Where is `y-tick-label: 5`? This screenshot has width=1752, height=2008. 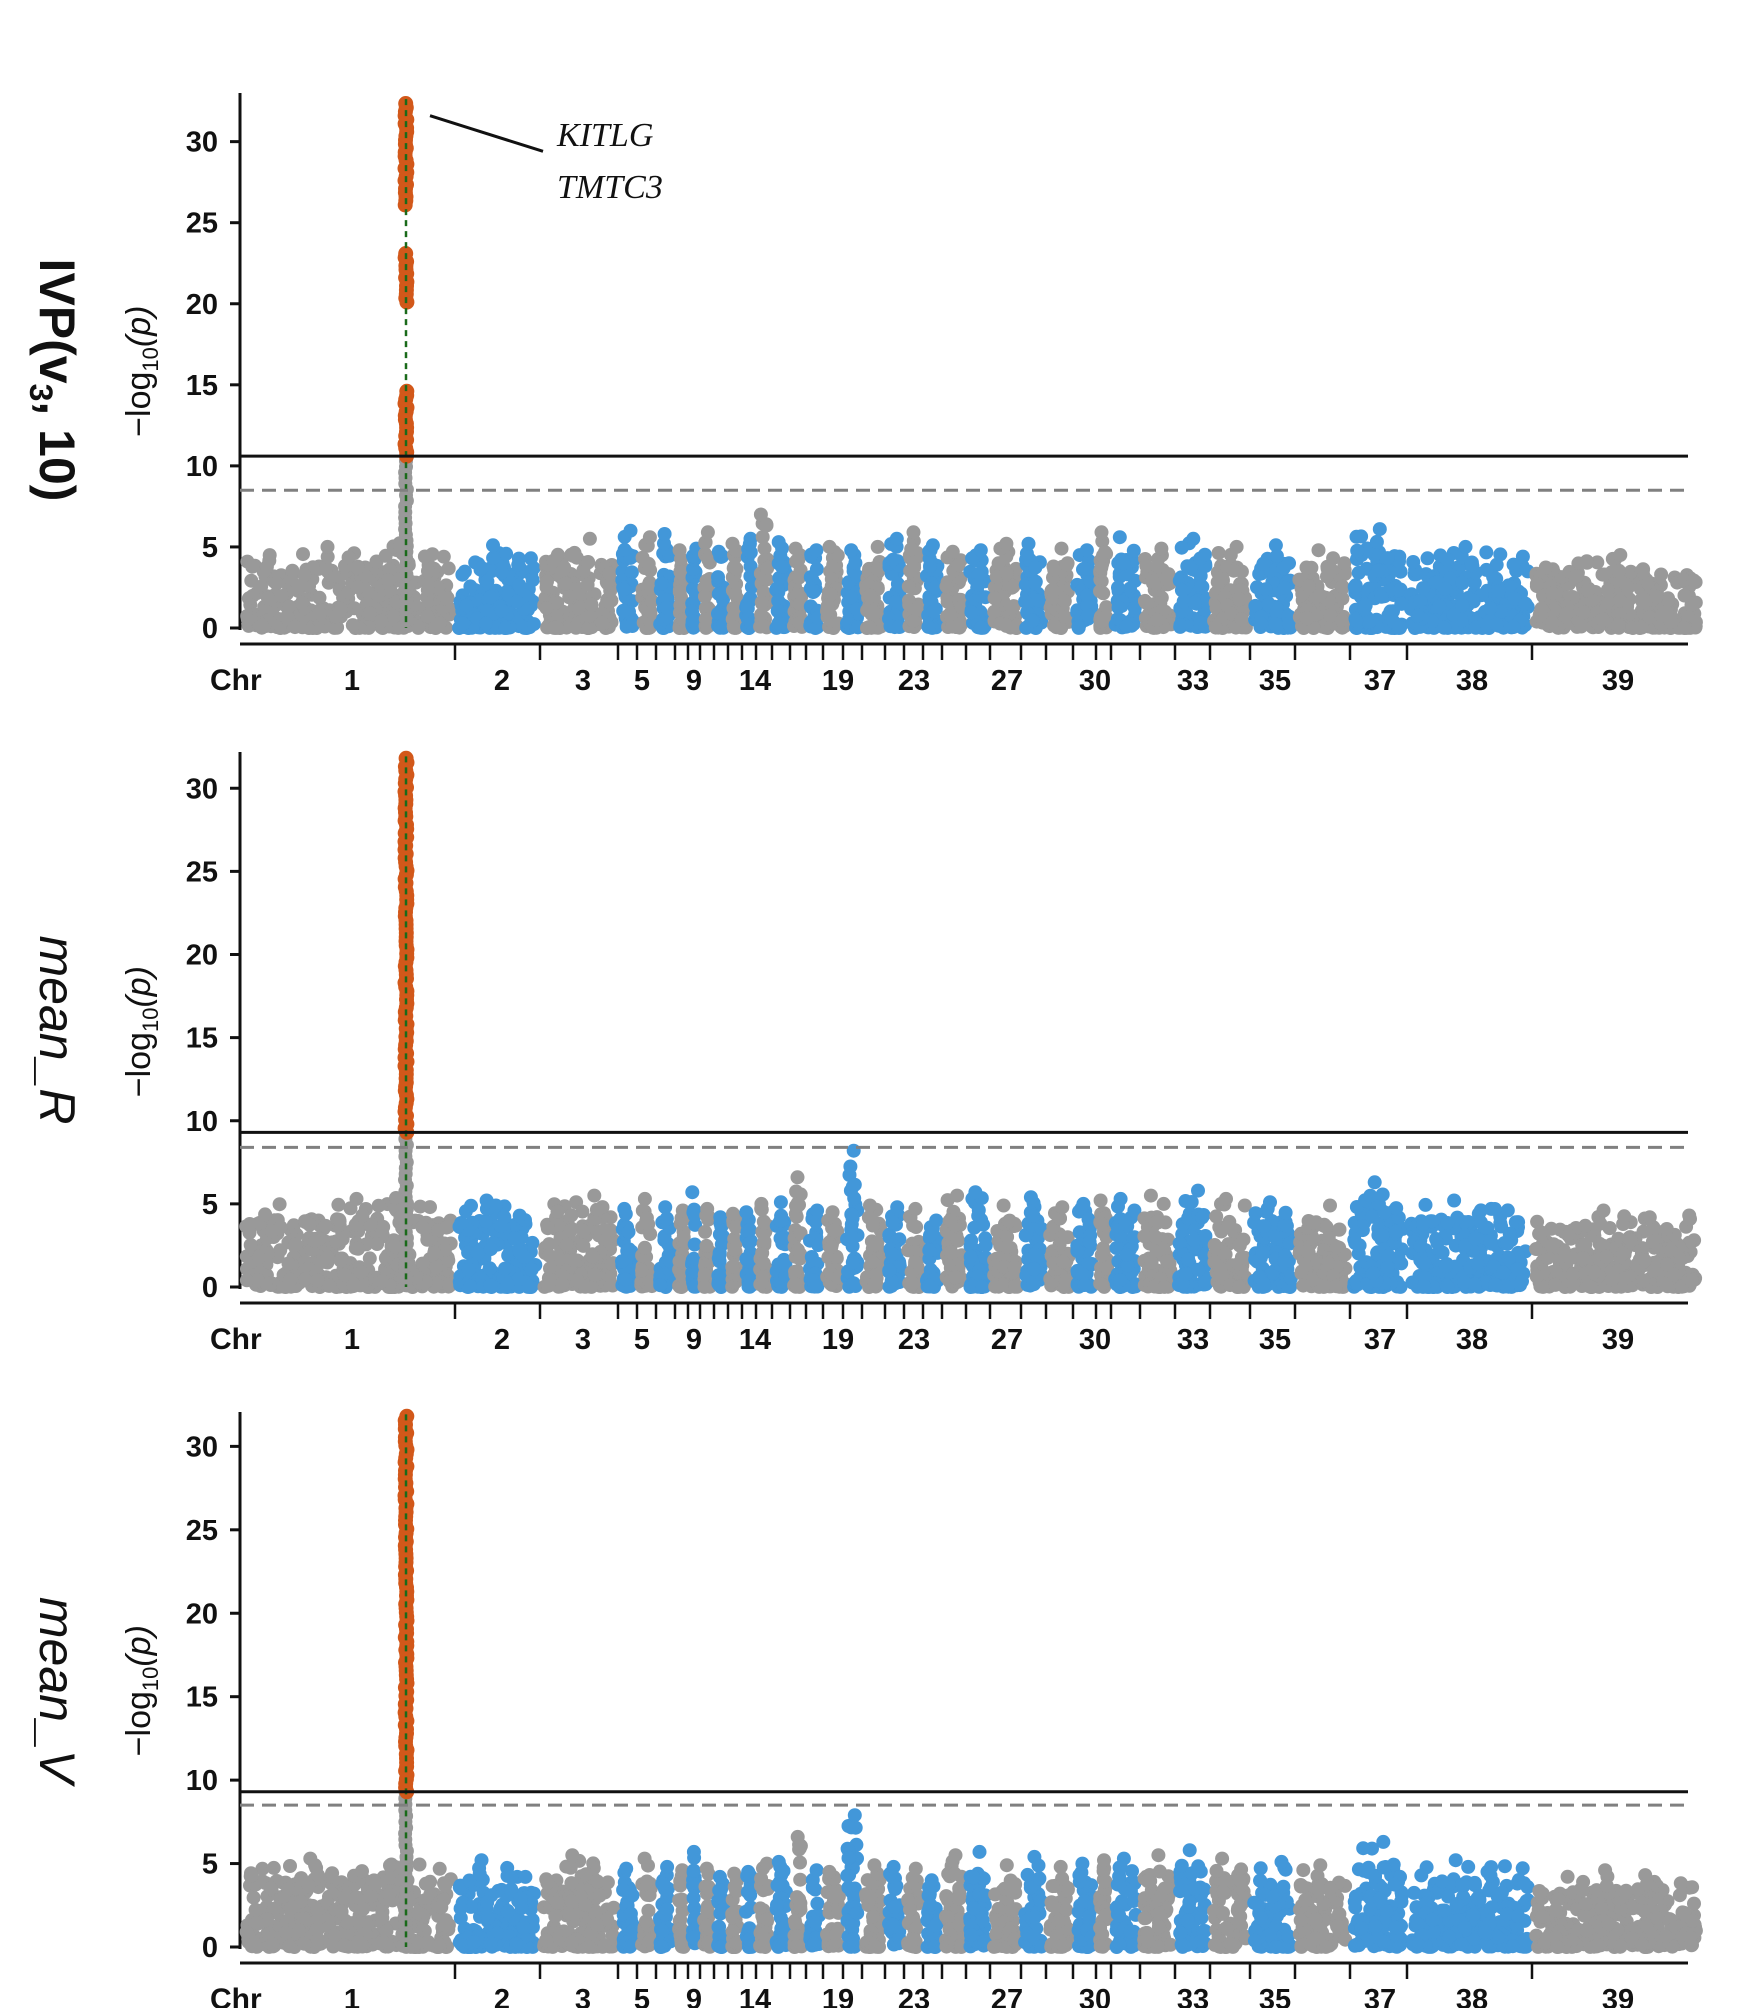 y-tick-label: 5 is located at coordinates (210, 1205).